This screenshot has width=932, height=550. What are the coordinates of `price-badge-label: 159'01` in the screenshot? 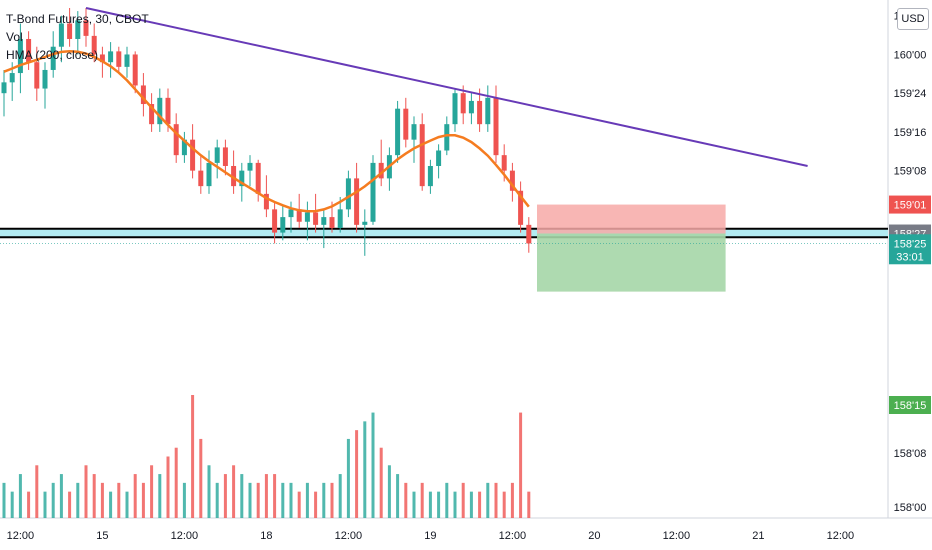 It's located at (910, 206).